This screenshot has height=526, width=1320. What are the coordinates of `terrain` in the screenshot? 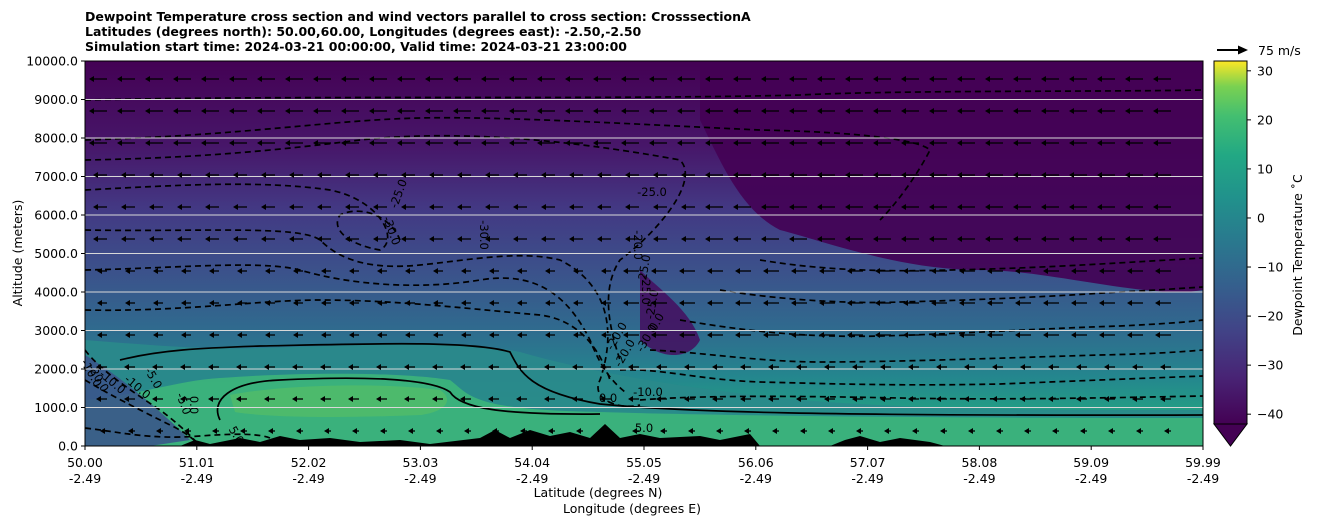 It's located at (562, 435).